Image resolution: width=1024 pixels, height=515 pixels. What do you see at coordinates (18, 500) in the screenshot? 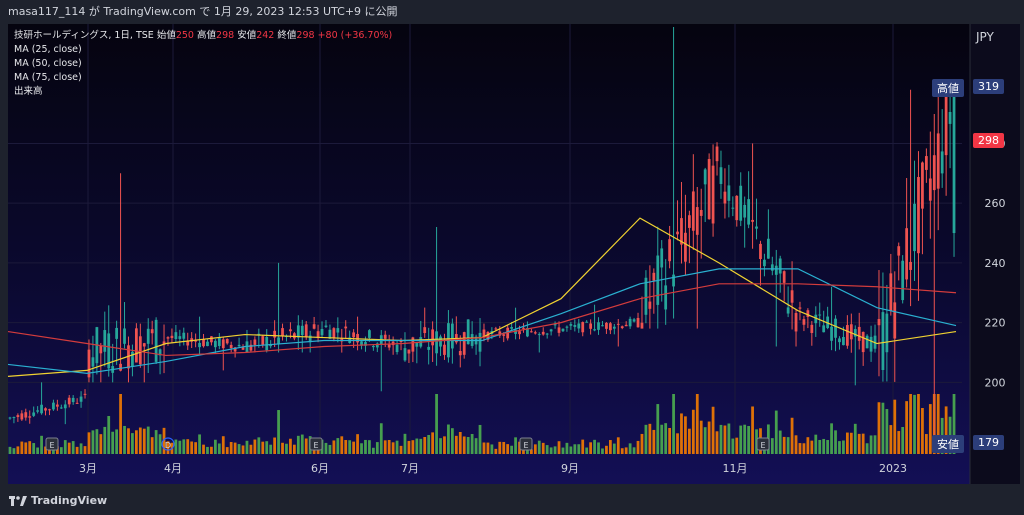
I see `tradingview-logo-icon` at bounding box center [18, 500].